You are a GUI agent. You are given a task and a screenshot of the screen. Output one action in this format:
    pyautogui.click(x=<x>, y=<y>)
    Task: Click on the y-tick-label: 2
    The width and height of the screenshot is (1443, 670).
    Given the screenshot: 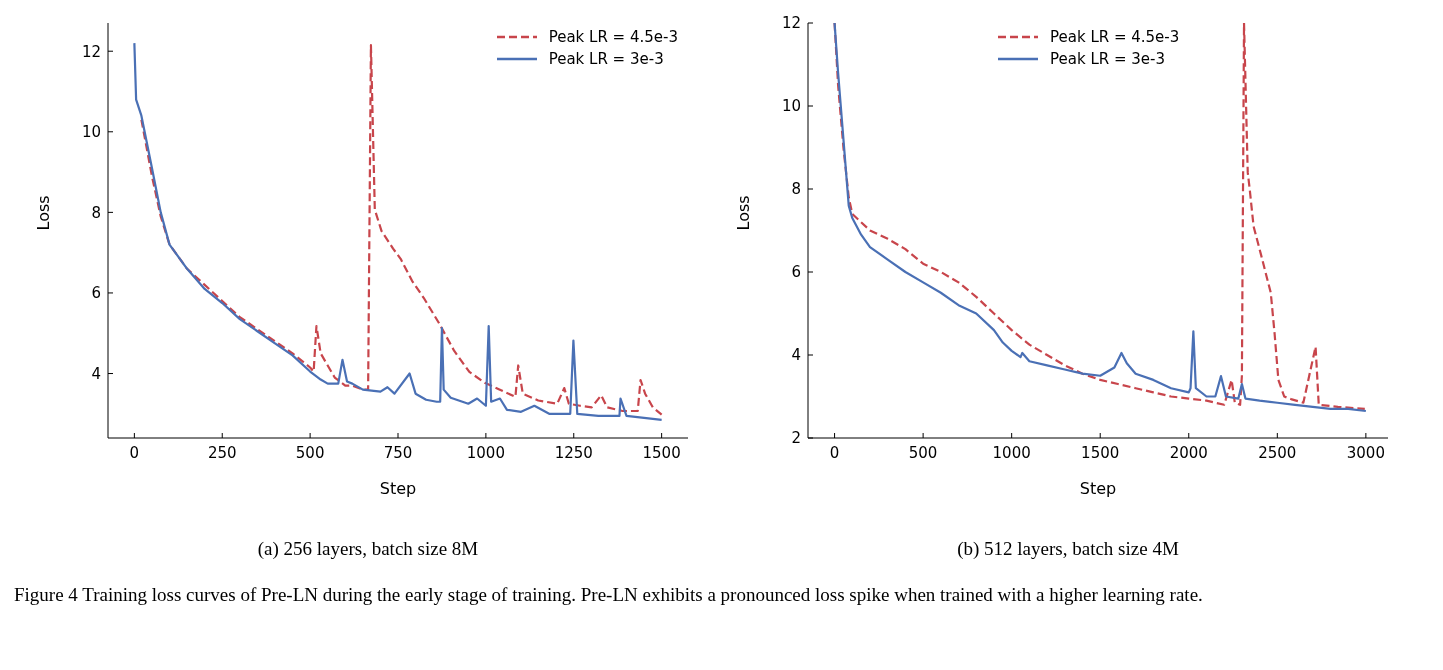 What is the action you would take?
    pyautogui.click(x=796, y=438)
    